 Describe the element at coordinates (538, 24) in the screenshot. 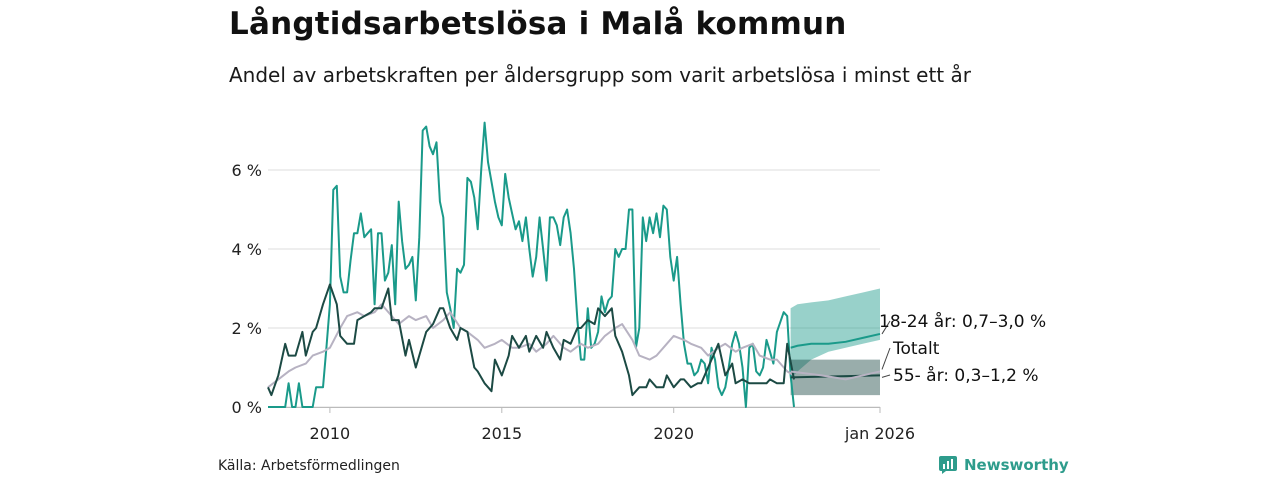

I see `chart-title: Långtidsarbetslösa i Malå kommun` at that location.